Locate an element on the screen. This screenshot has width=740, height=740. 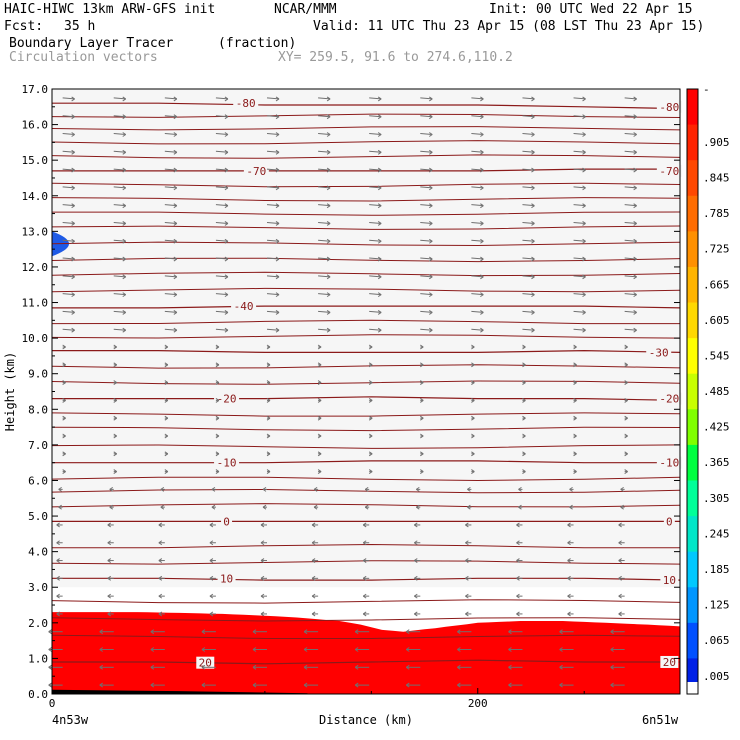
colorbar-label: .365 is located at coordinates (716, 462).